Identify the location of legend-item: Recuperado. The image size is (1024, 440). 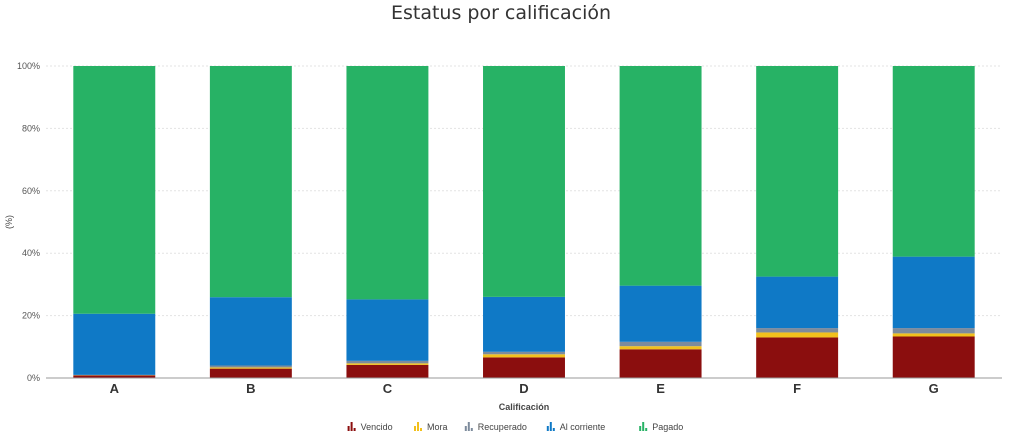
(495, 427).